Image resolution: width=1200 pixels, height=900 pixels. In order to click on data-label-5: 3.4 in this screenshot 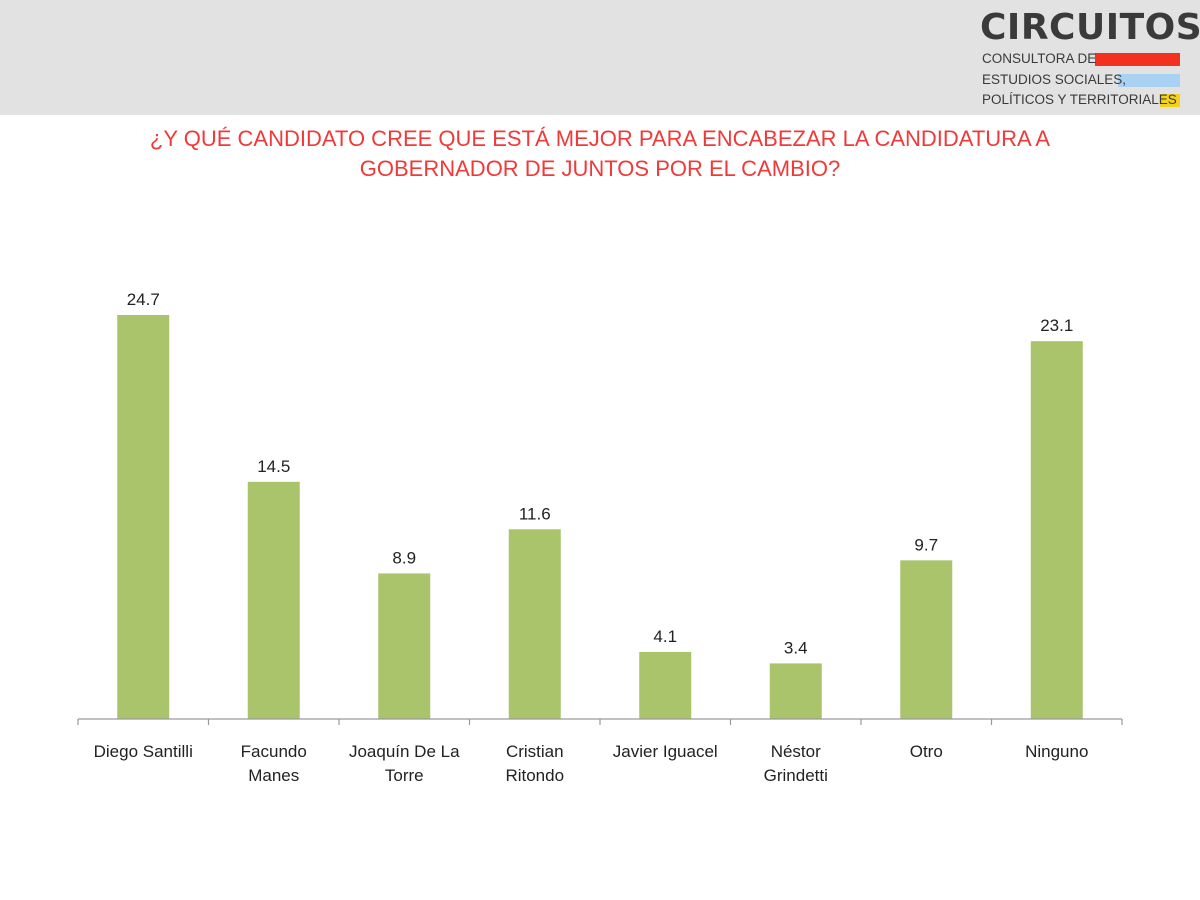, I will do `click(796, 647)`.